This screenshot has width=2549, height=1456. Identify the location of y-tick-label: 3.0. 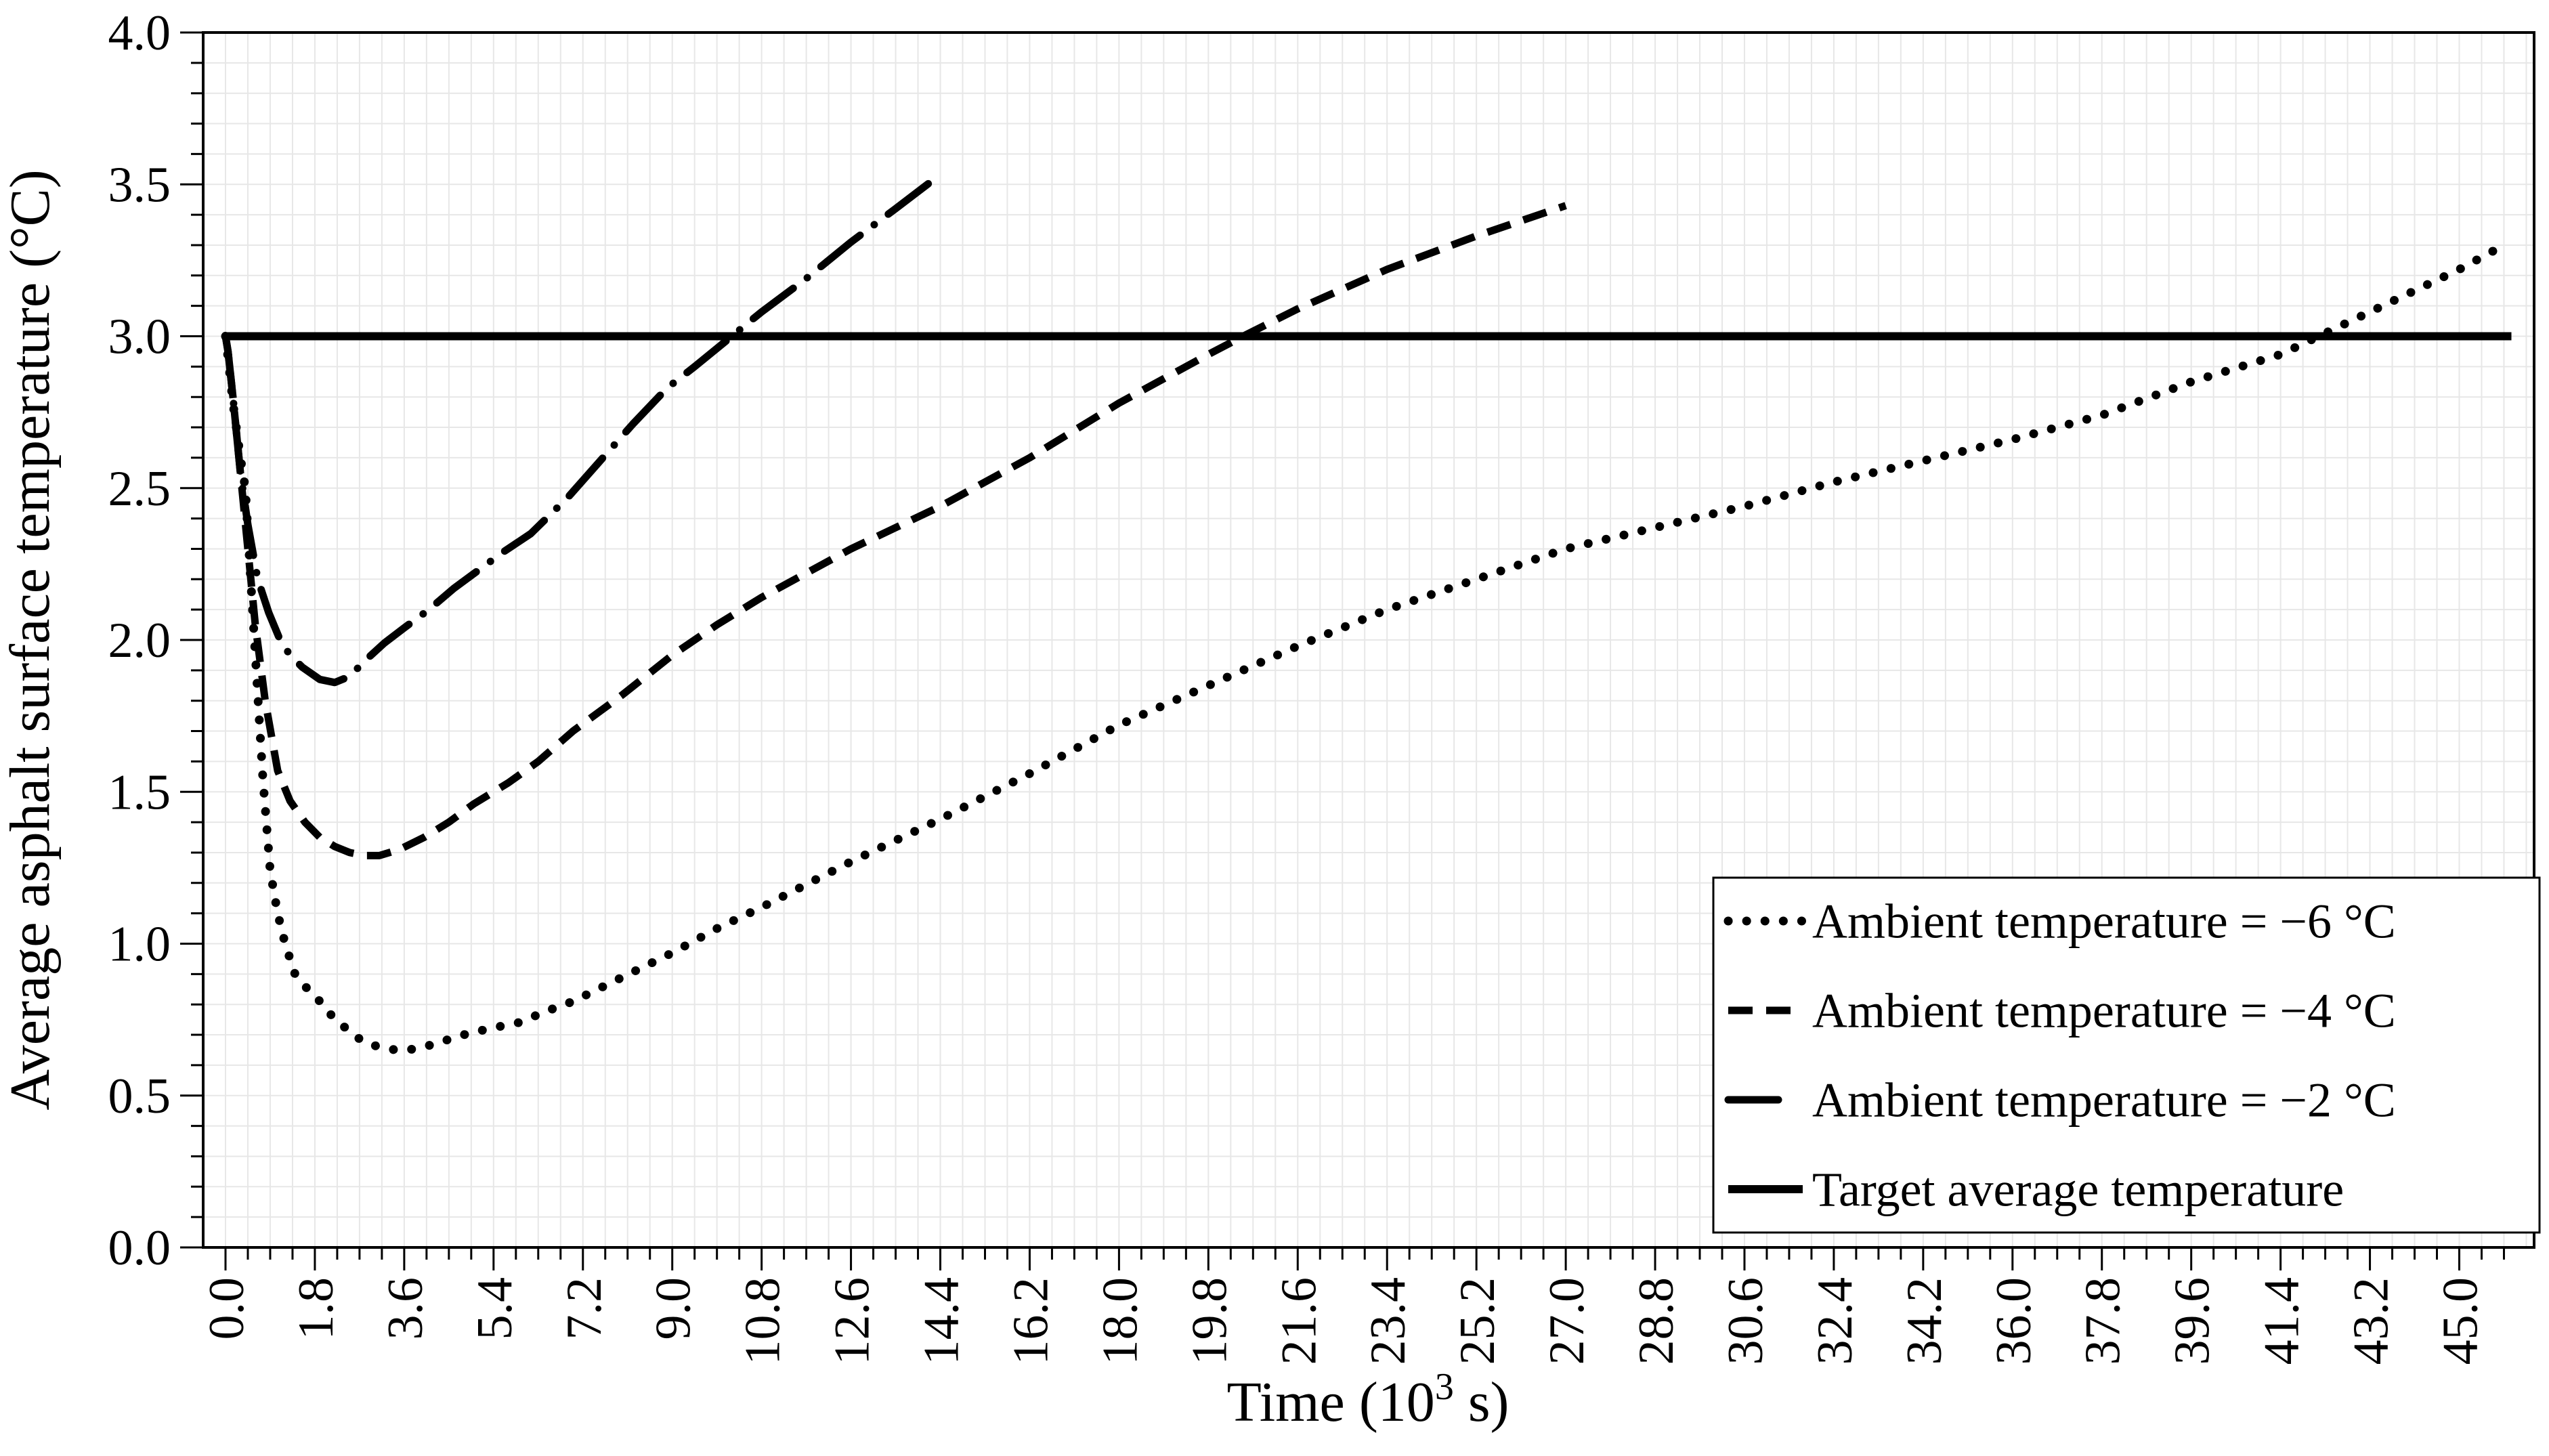
(139, 337).